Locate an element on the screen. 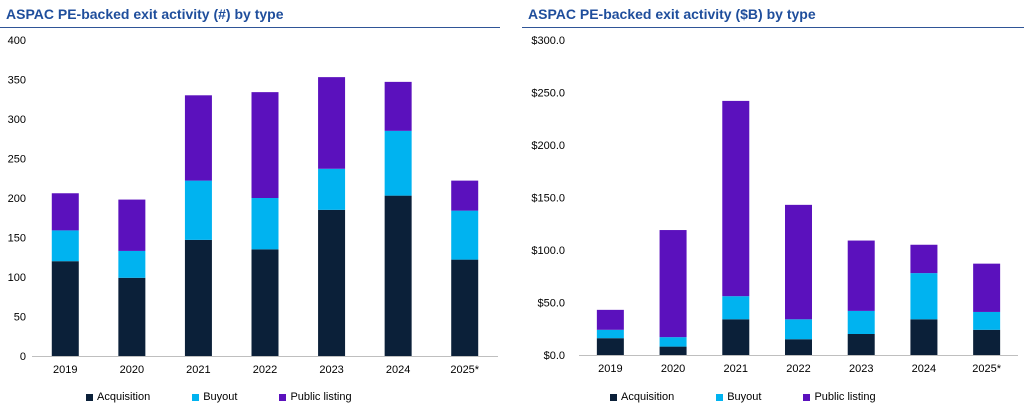 Image resolution: width=1024 pixels, height=411 pixels. y-tick-label: 100 is located at coordinates (17, 278).